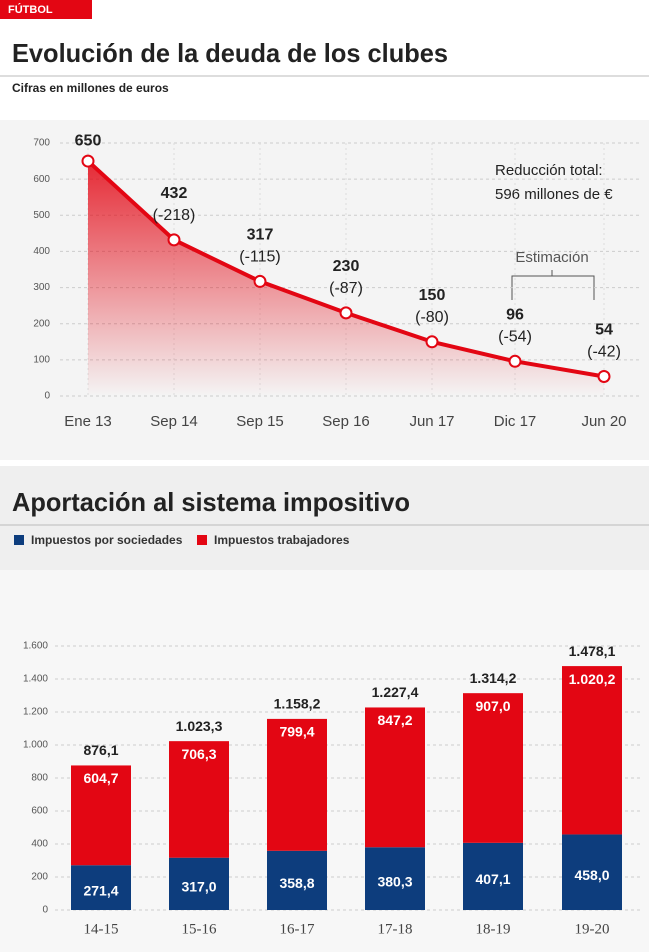  What do you see at coordinates (346, 421) in the screenshot?
I see `x-tick-label: Sep 16` at bounding box center [346, 421].